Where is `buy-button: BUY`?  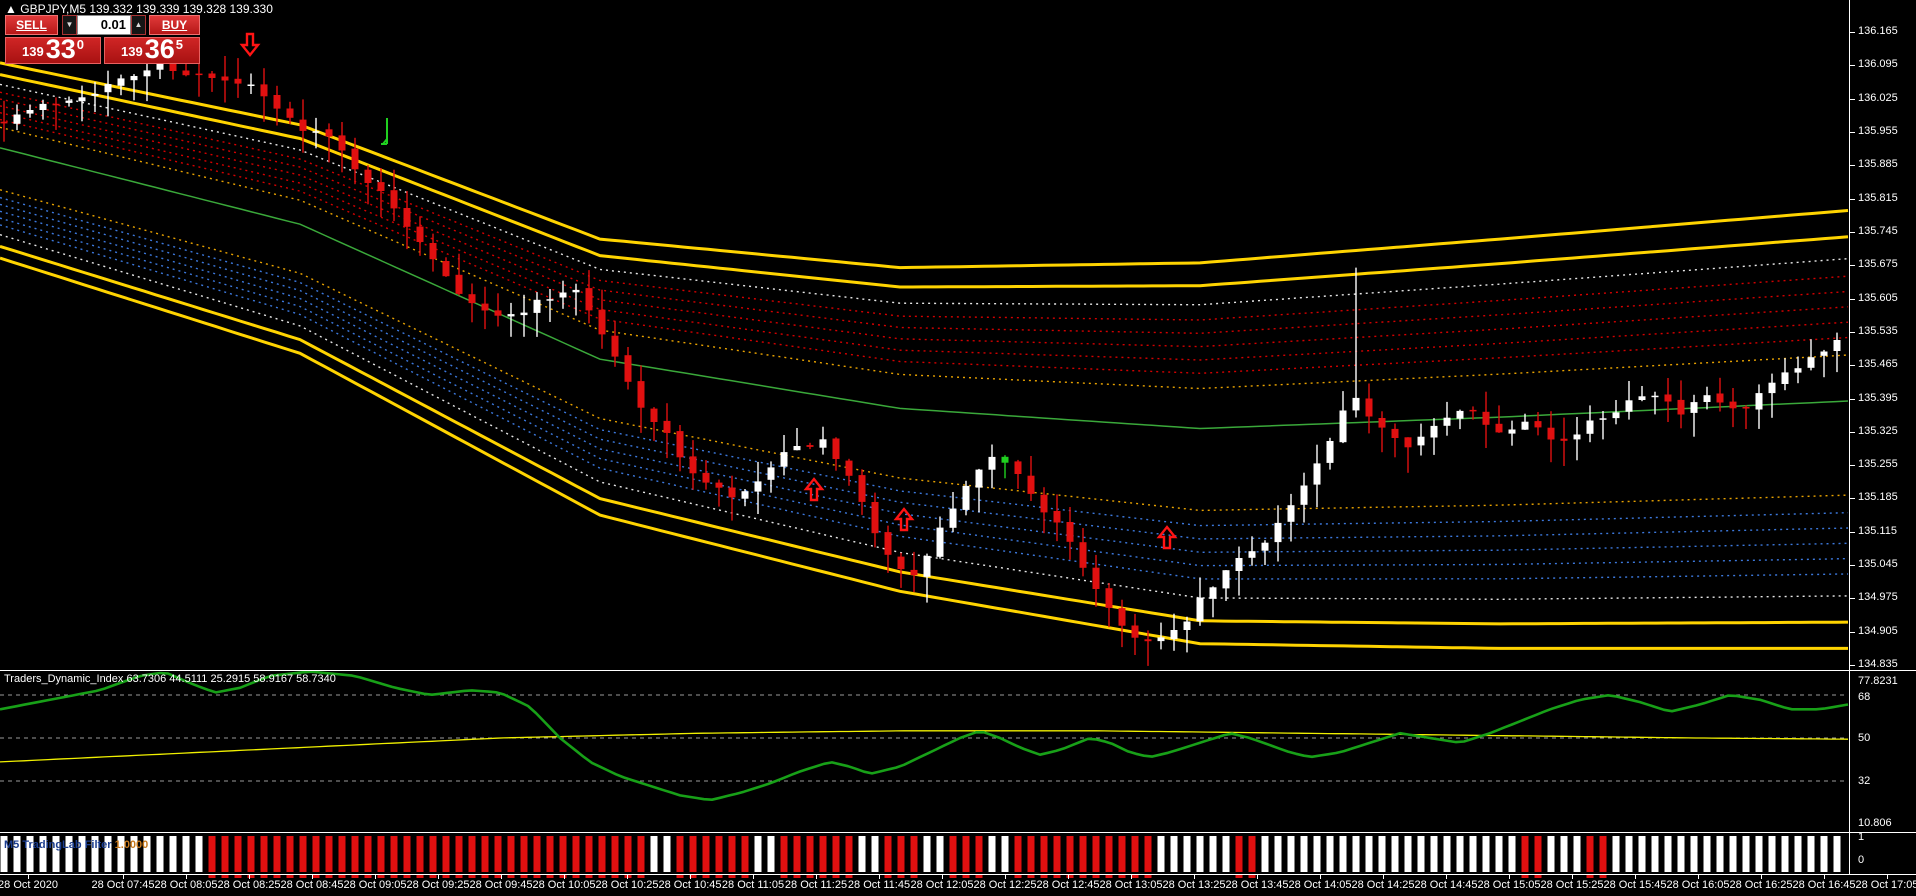 buy-button: BUY is located at coordinates (174, 25).